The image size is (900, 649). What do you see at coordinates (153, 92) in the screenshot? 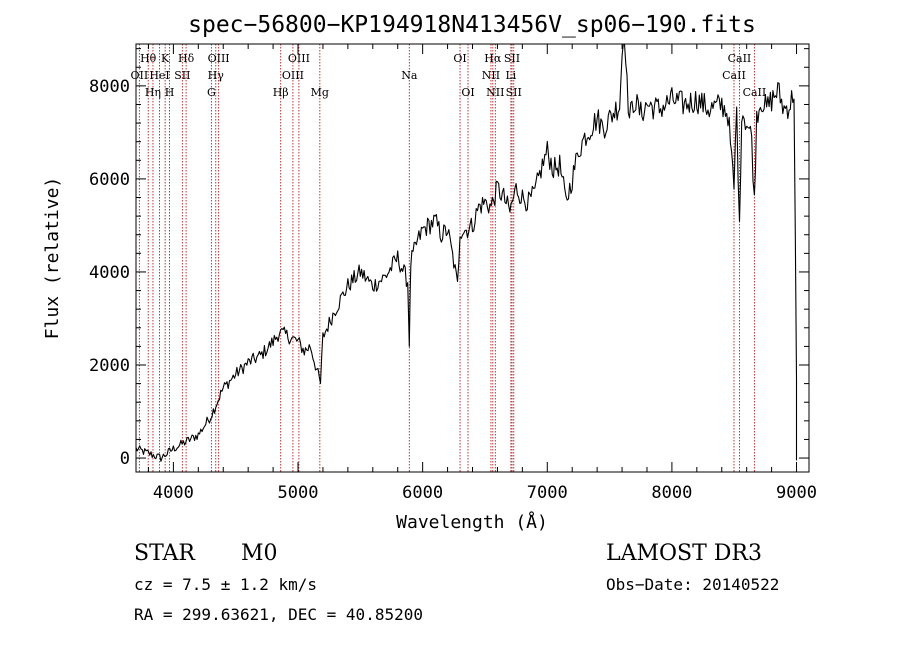
I see `spectral-line-label: Hη` at bounding box center [153, 92].